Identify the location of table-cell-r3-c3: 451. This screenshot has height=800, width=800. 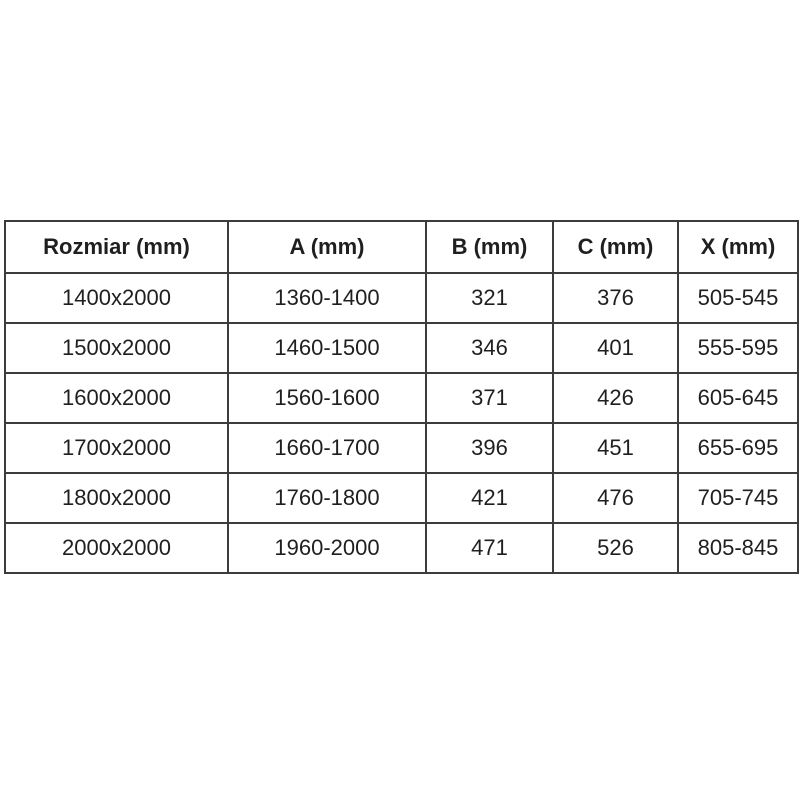
(615, 448).